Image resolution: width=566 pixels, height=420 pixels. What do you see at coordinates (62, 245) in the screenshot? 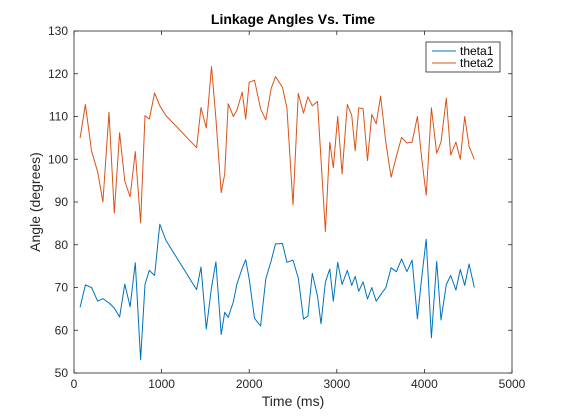
I see `y-tick-label: 80` at bounding box center [62, 245].